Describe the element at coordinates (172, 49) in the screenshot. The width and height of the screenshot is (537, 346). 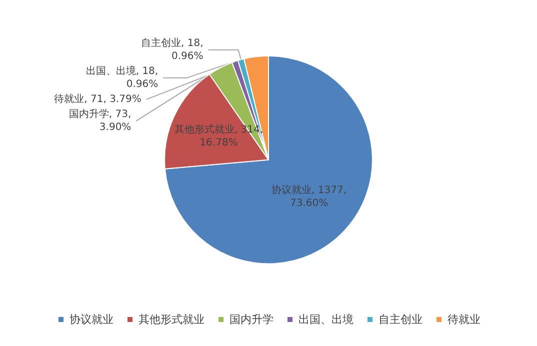
I see `data-label: 自主创业, 18, 0.96%` at that location.